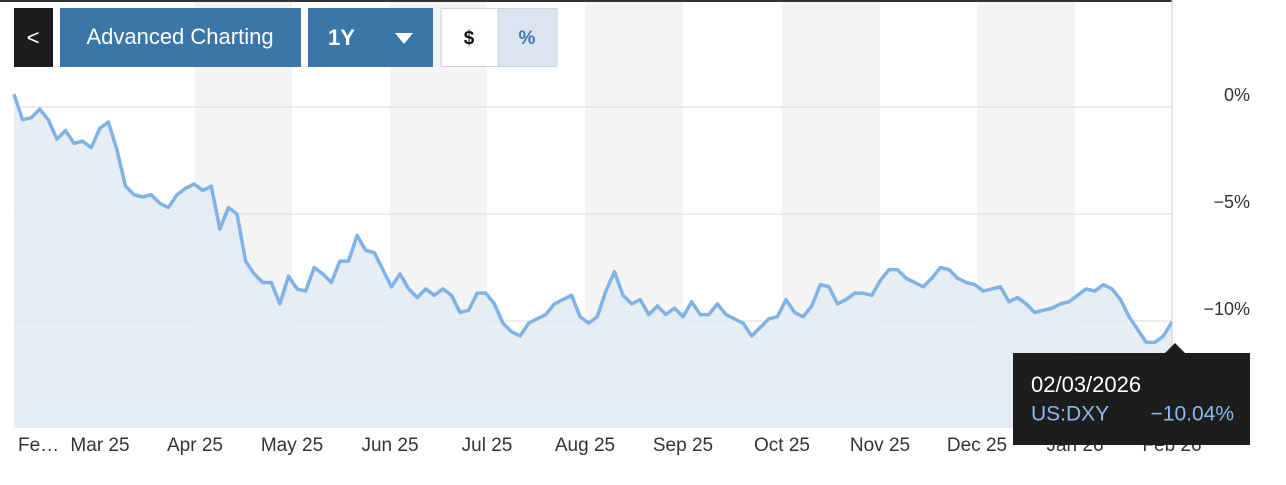 Image resolution: width=1286 pixels, height=485 pixels. Describe the element at coordinates (341, 37) in the screenshot. I see `range-label: 1Y` at that location.